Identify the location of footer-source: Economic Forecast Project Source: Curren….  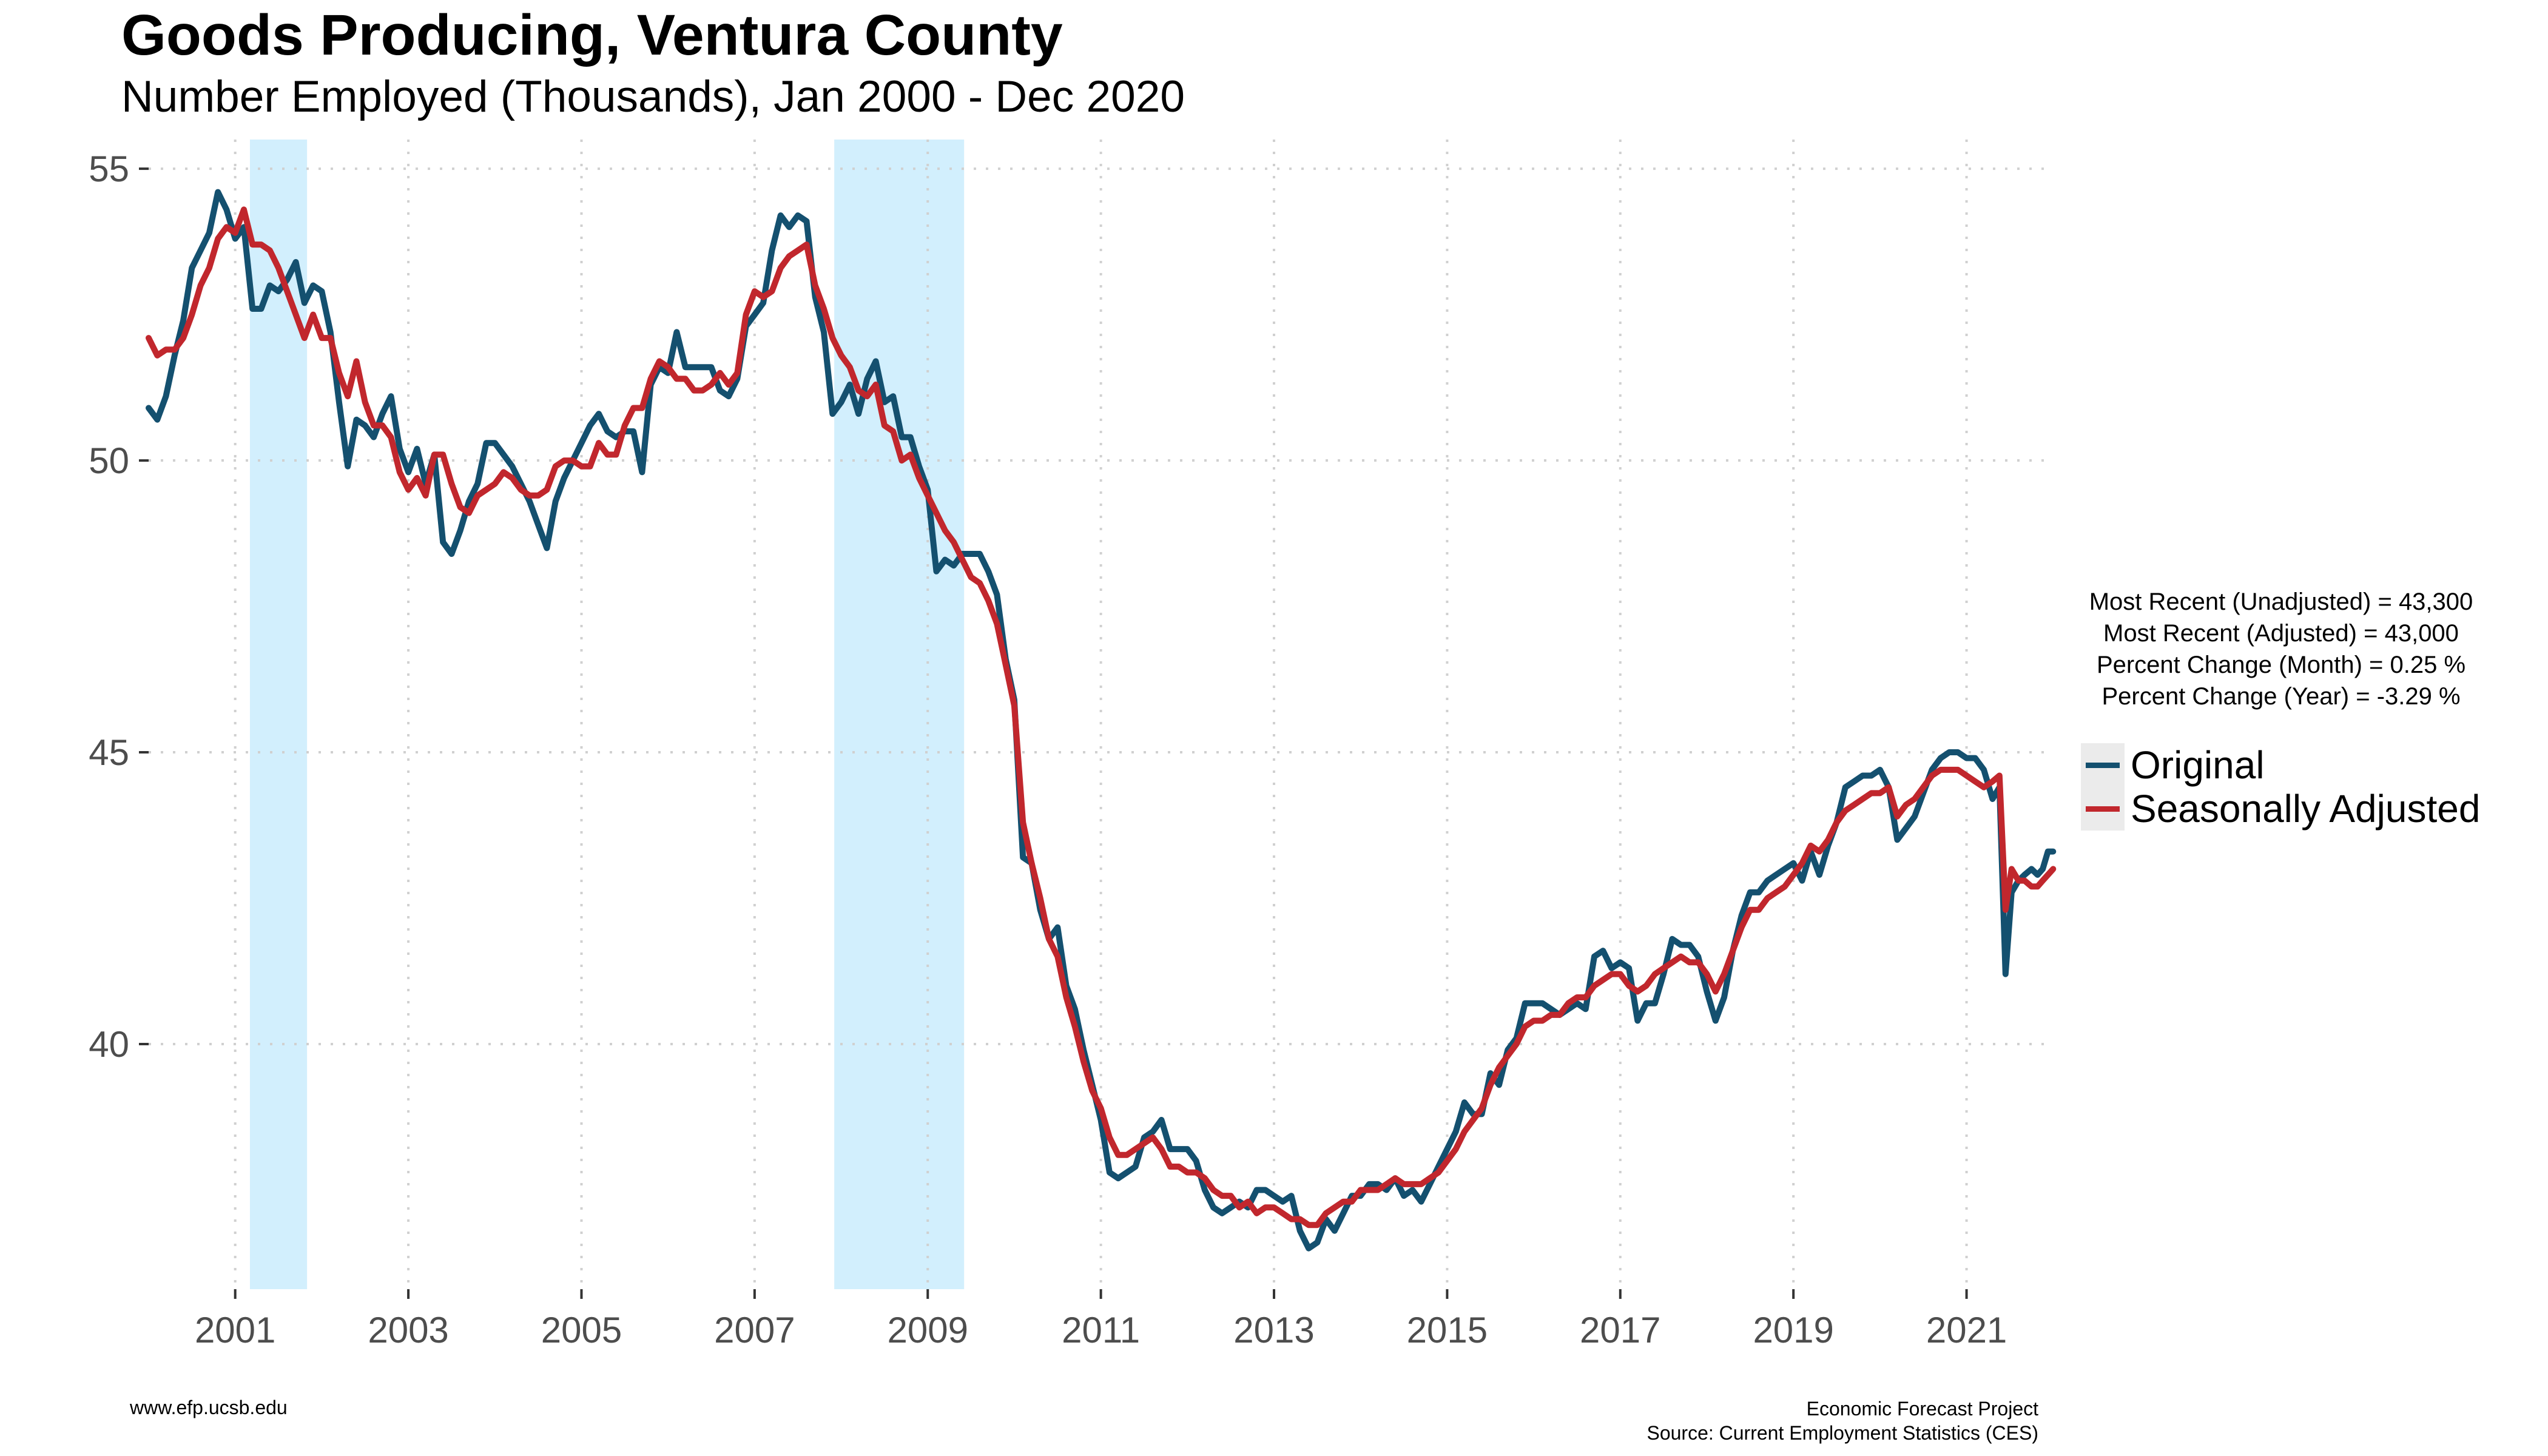
(1842, 1421).